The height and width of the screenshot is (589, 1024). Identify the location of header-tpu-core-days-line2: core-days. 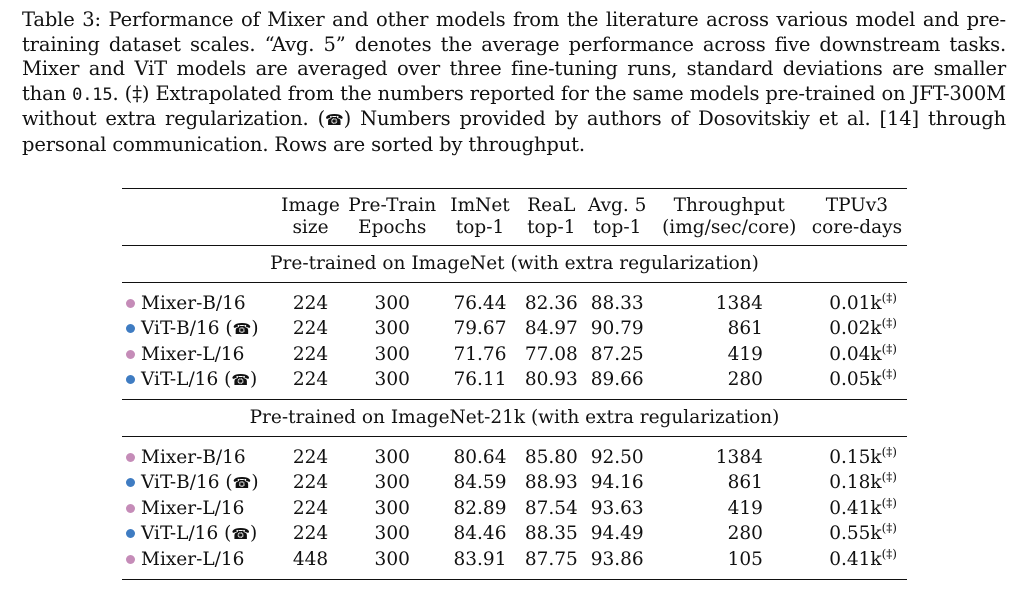
(857, 227).